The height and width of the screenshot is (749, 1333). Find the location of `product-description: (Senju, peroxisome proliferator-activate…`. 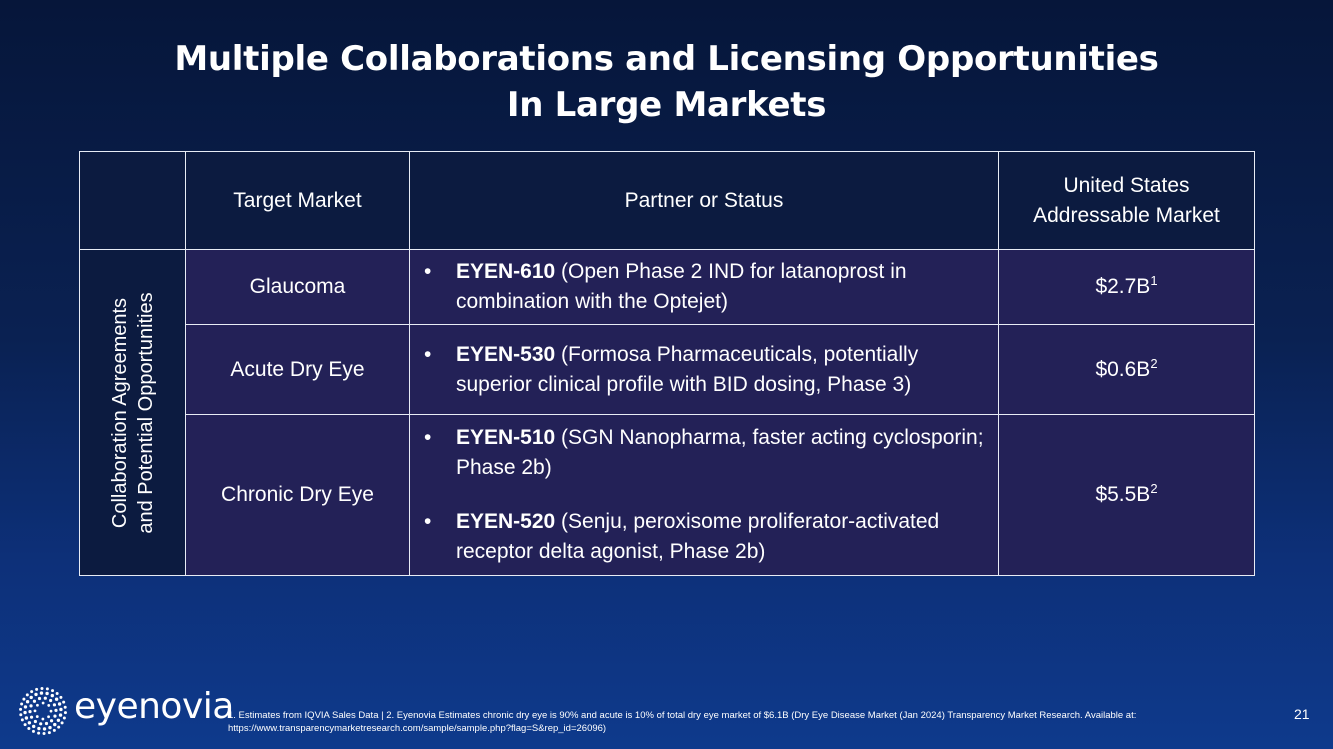

product-description: (Senju, peroxisome proliferator-activate… is located at coordinates (698, 536).